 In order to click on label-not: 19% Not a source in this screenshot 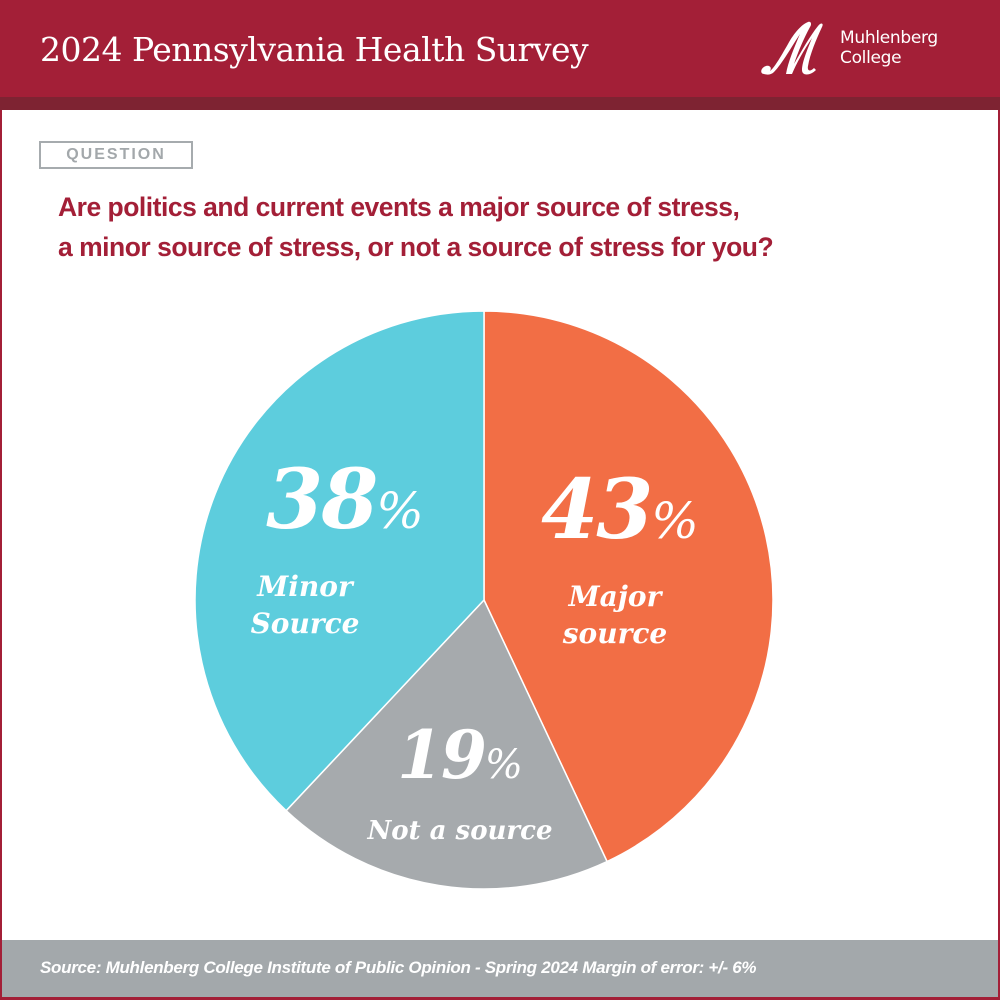, I will do `click(460, 782)`.